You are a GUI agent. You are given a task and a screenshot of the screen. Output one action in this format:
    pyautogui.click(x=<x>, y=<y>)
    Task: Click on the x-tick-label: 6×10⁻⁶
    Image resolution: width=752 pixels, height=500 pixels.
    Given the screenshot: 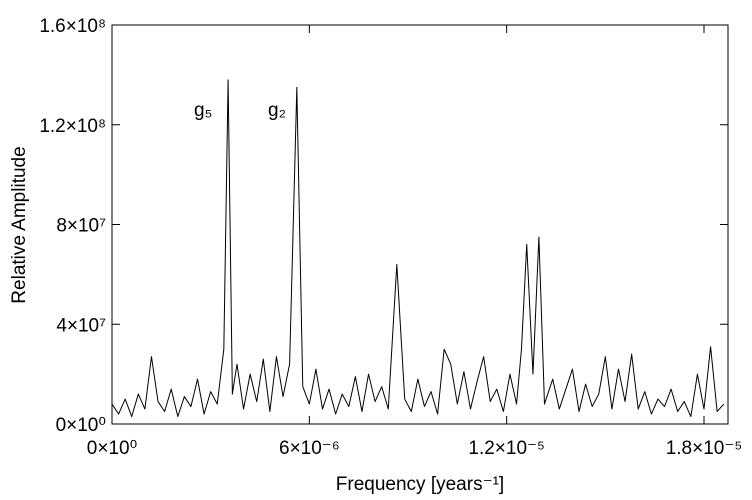 What is the action you would take?
    pyautogui.click(x=309, y=448)
    